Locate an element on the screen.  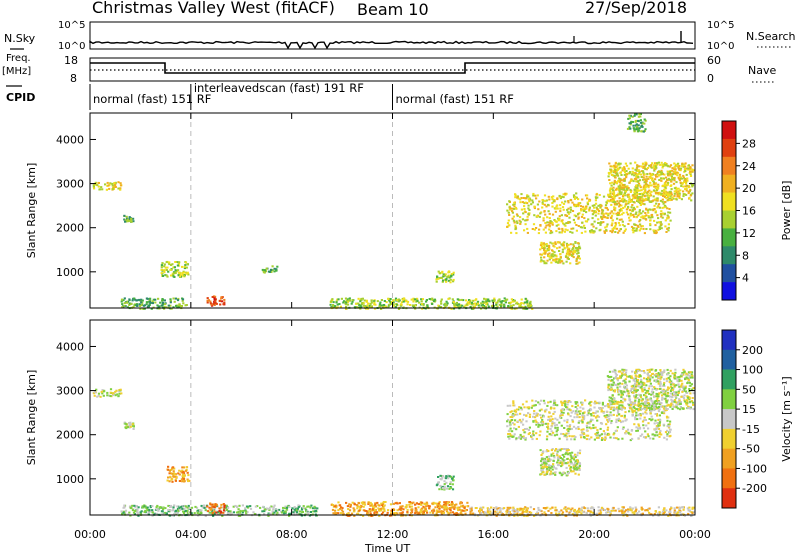
time-tick-label: 12:00 is located at coordinates (393, 534).